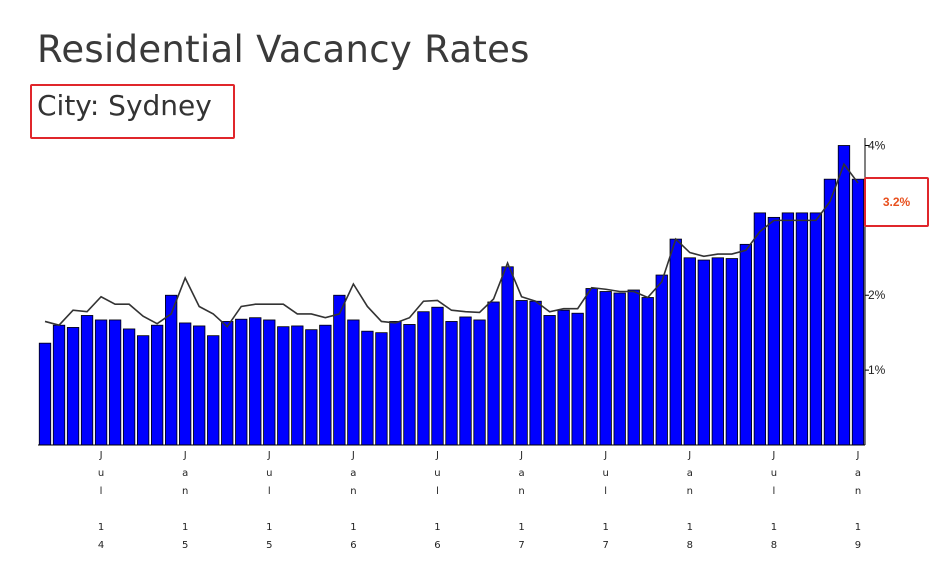  What do you see at coordinates (877, 370) in the screenshot?
I see `y-tick-label: 1%` at bounding box center [877, 370].